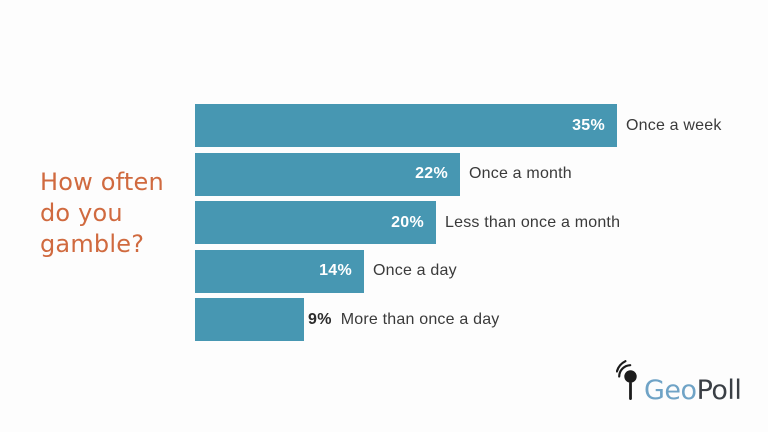 The width and height of the screenshot is (768, 432). Describe the element at coordinates (458, 271) in the screenshot. I see `bar-row: 14% Once a day` at that location.